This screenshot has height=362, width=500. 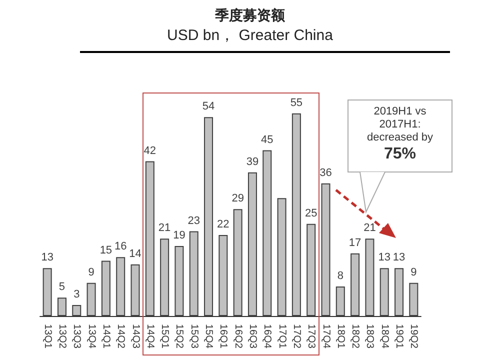 What do you see at coordinates (252, 162) in the screenshot?
I see `data-label: 39` at bounding box center [252, 162].